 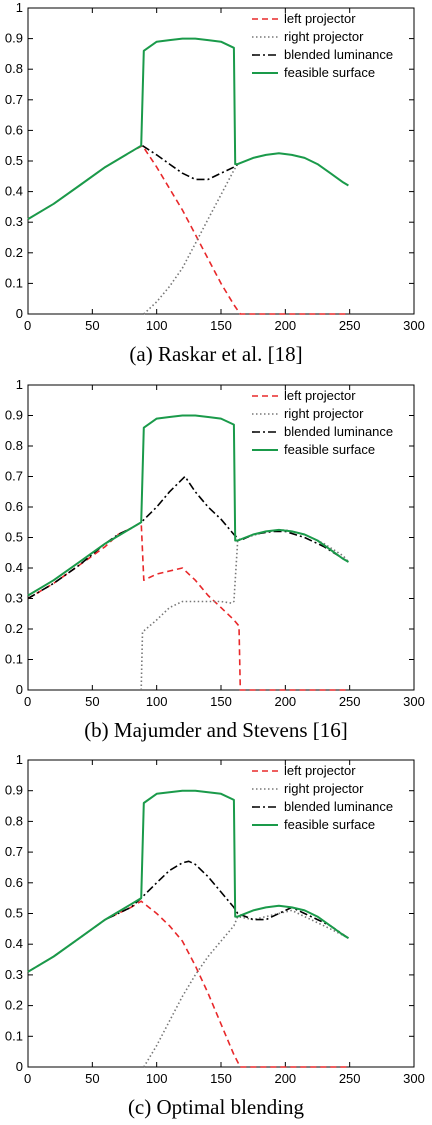 I want to click on chart-caption: (b) Majumder and Stevens [16], so click(x=216, y=730).